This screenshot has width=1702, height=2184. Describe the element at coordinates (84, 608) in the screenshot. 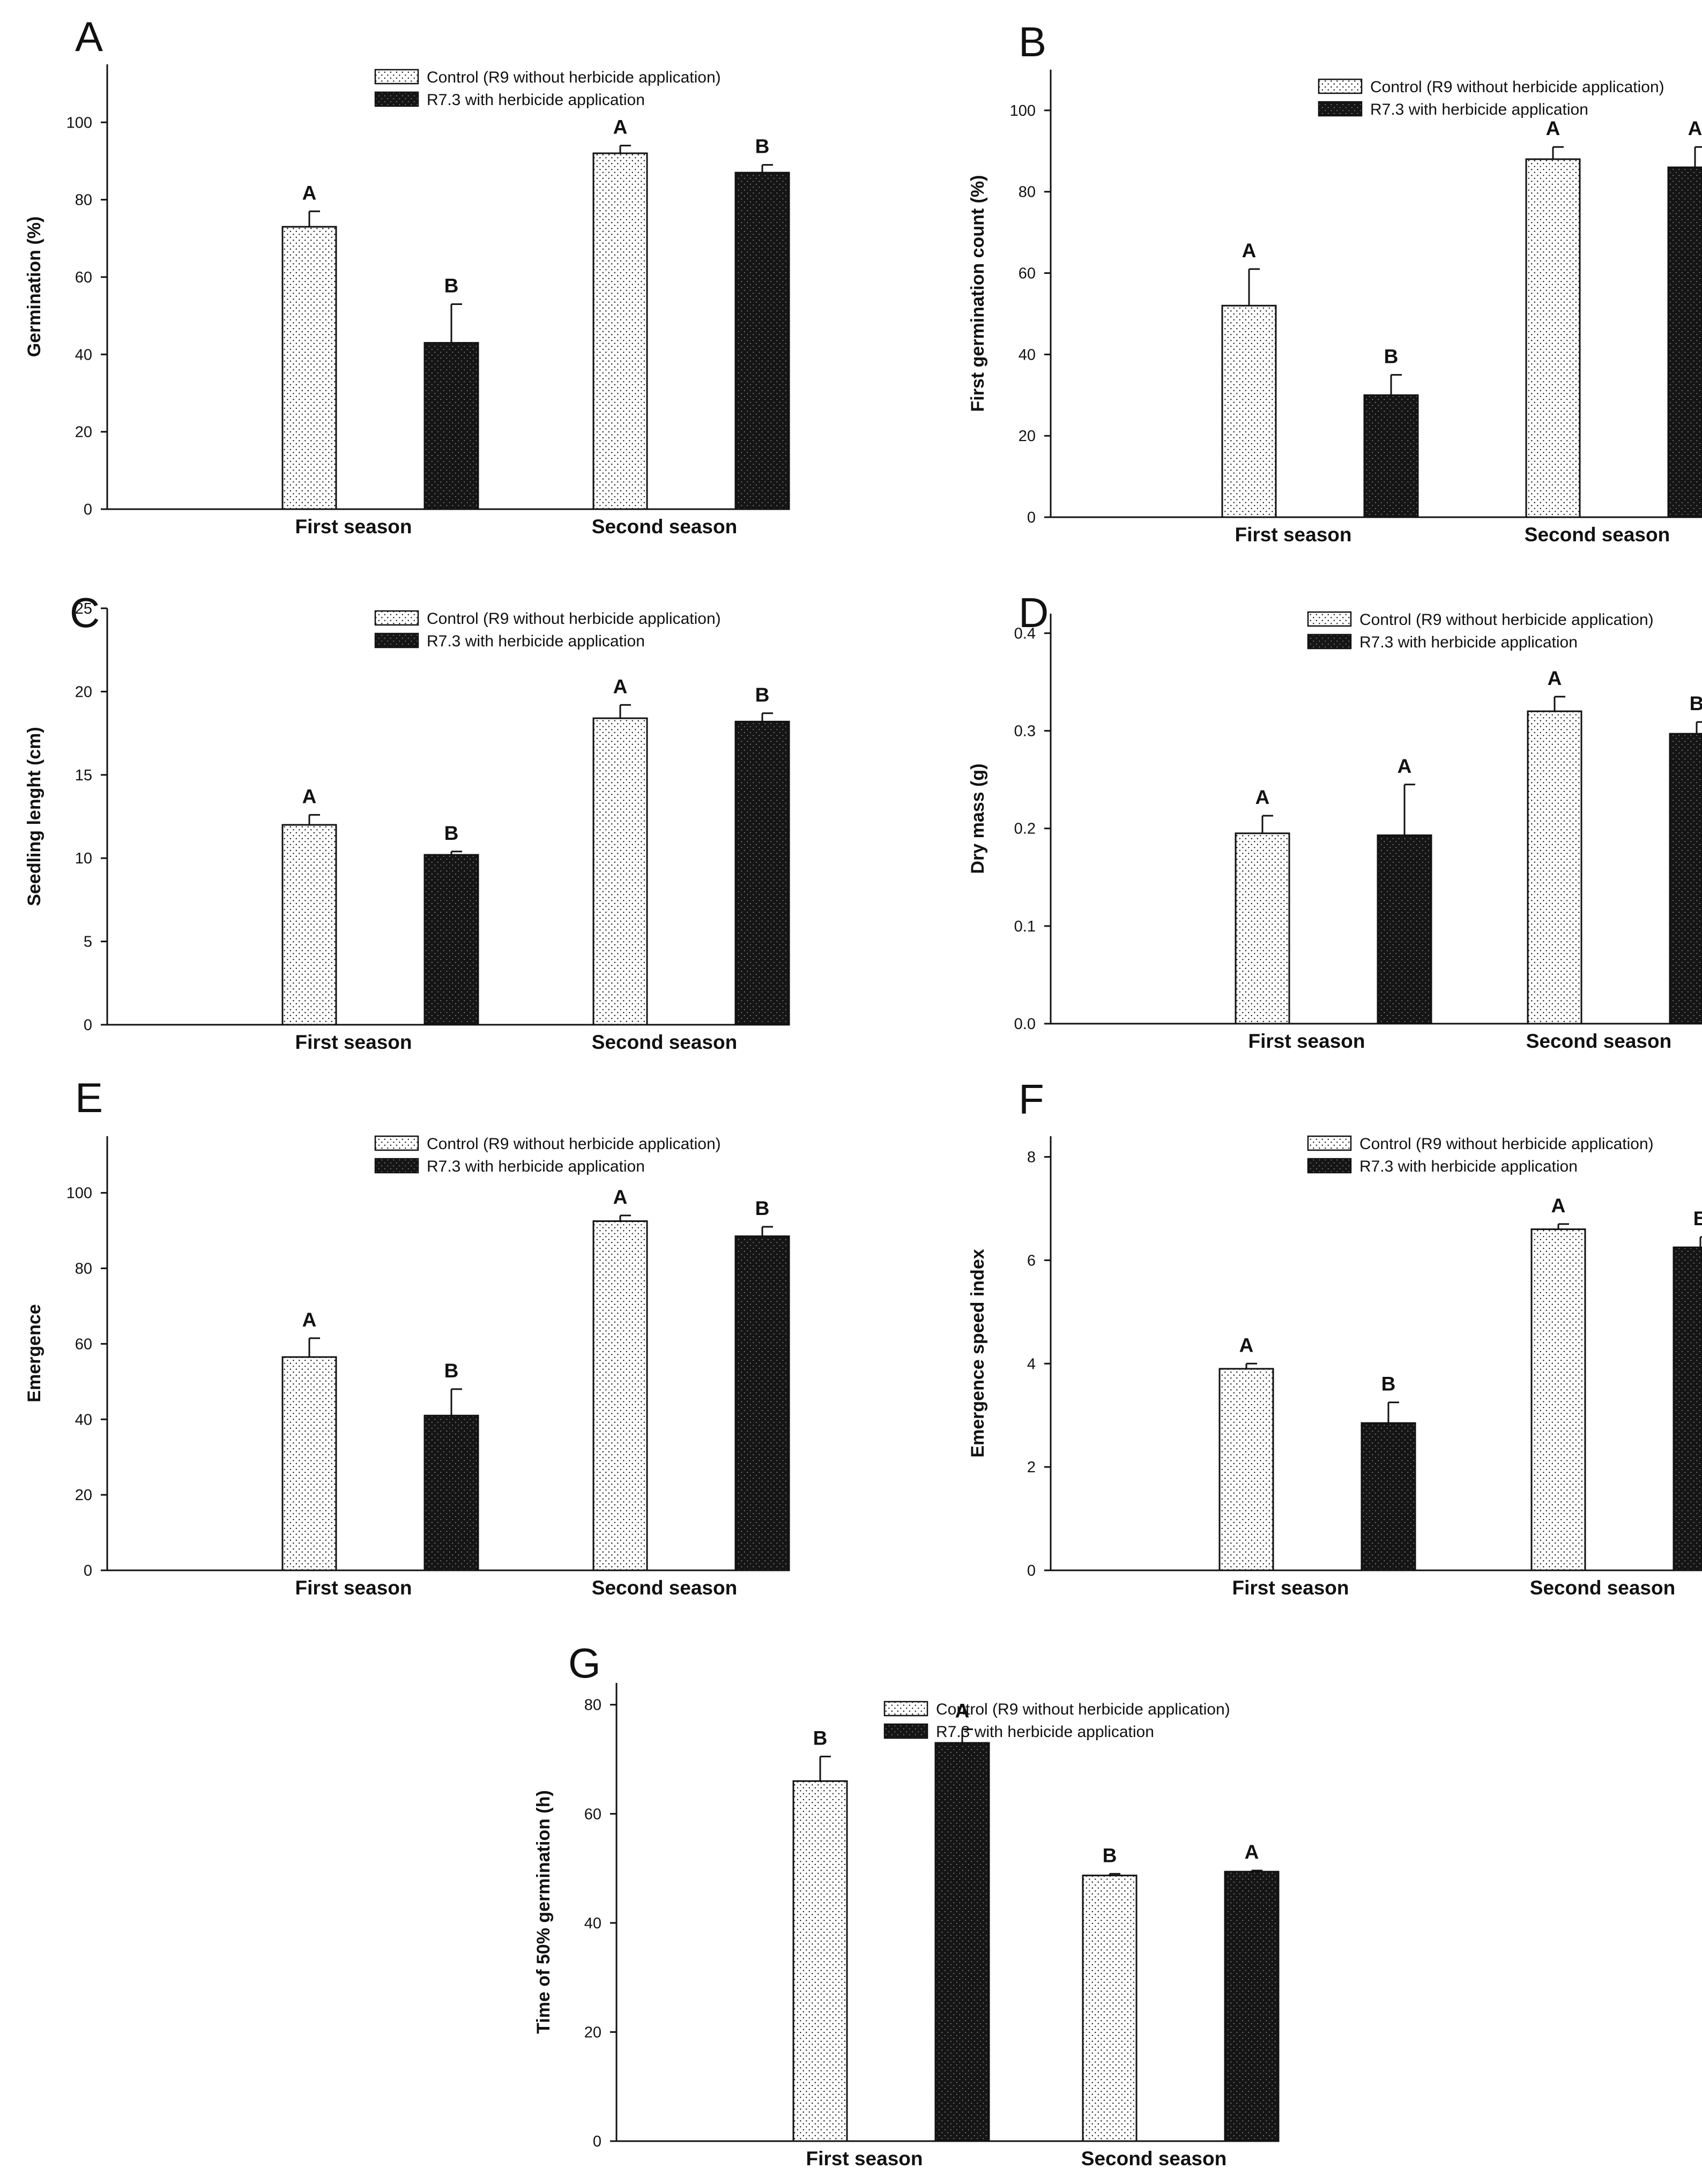

I see `y-tick-label: 25` at that location.